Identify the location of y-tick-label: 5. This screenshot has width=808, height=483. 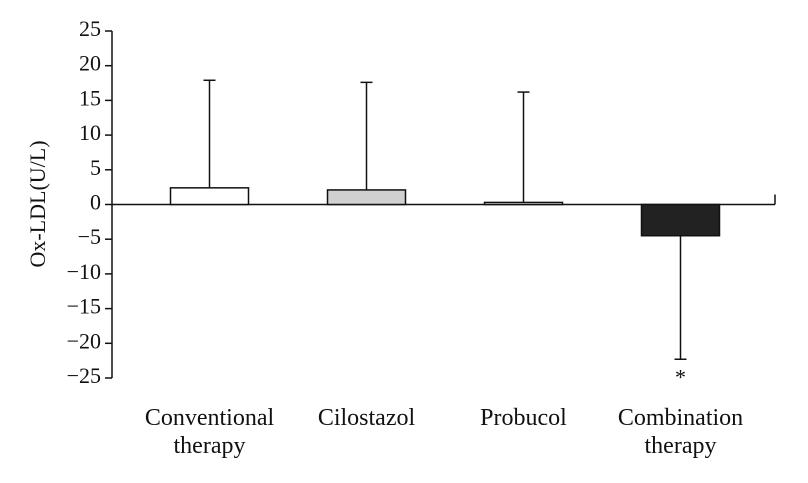
(95, 167).